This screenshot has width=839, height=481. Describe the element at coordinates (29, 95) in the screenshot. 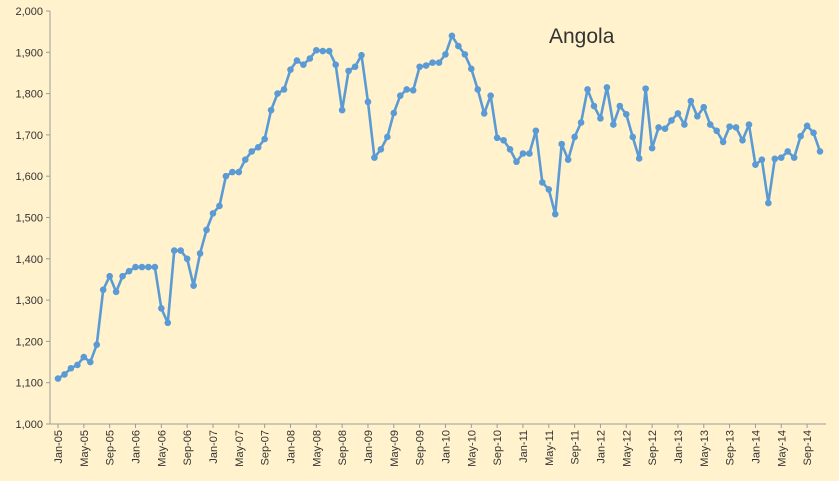

I see `y-tick-label: 1,800` at that location.